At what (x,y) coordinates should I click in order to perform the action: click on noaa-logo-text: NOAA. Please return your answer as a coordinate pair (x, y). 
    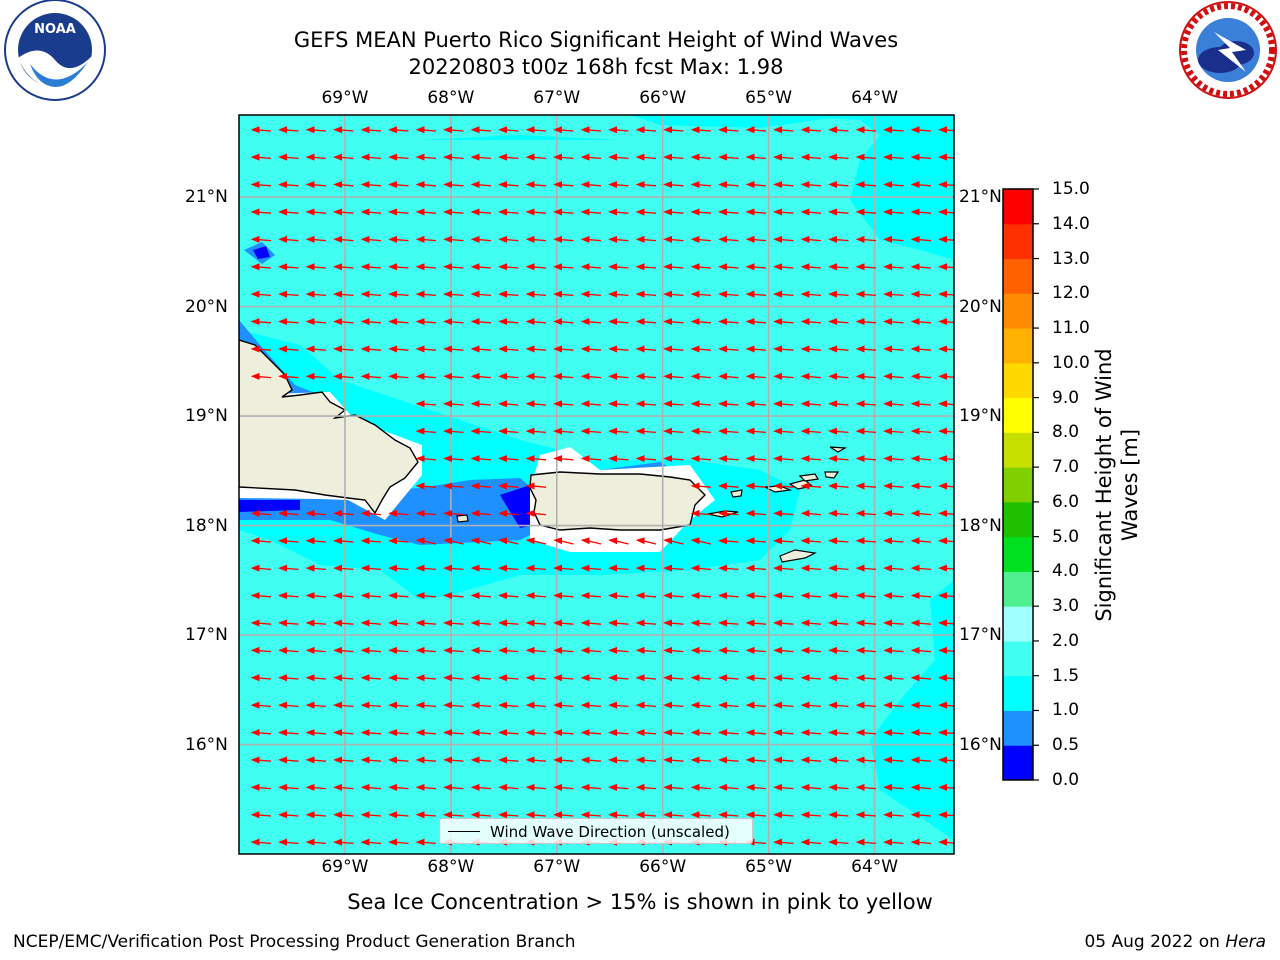
    Looking at the image, I should click on (55, 29).